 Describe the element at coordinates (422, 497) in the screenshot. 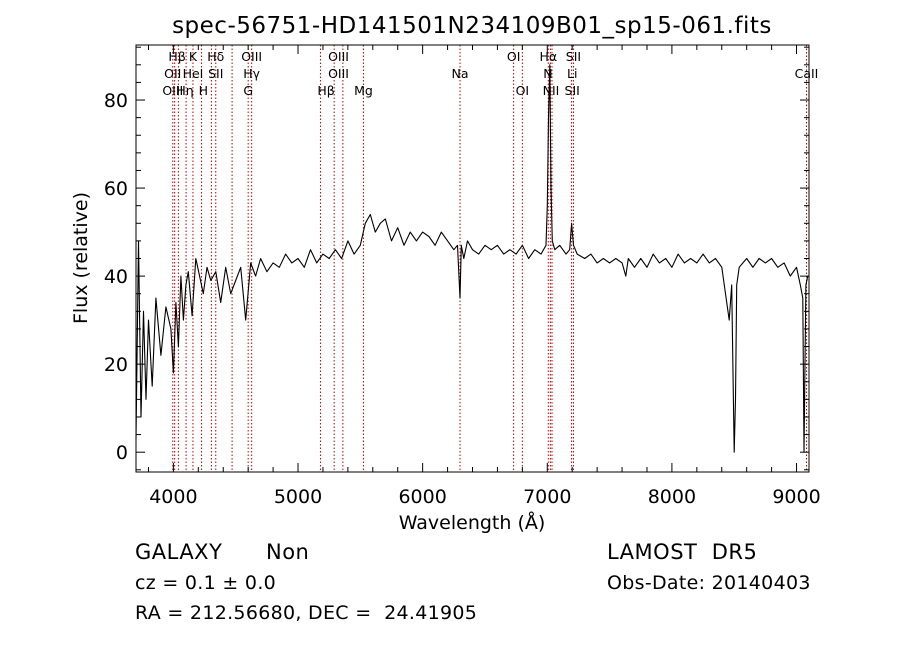

I see `x-tick-label: 6000` at that location.